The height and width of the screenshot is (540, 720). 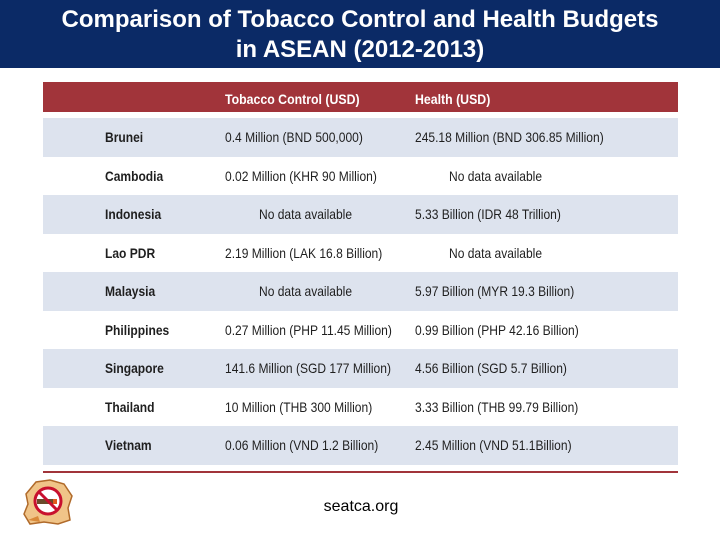 What do you see at coordinates (292, 99) in the screenshot?
I see `header-tobacco: Tobacco Control (USD)` at bounding box center [292, 99].